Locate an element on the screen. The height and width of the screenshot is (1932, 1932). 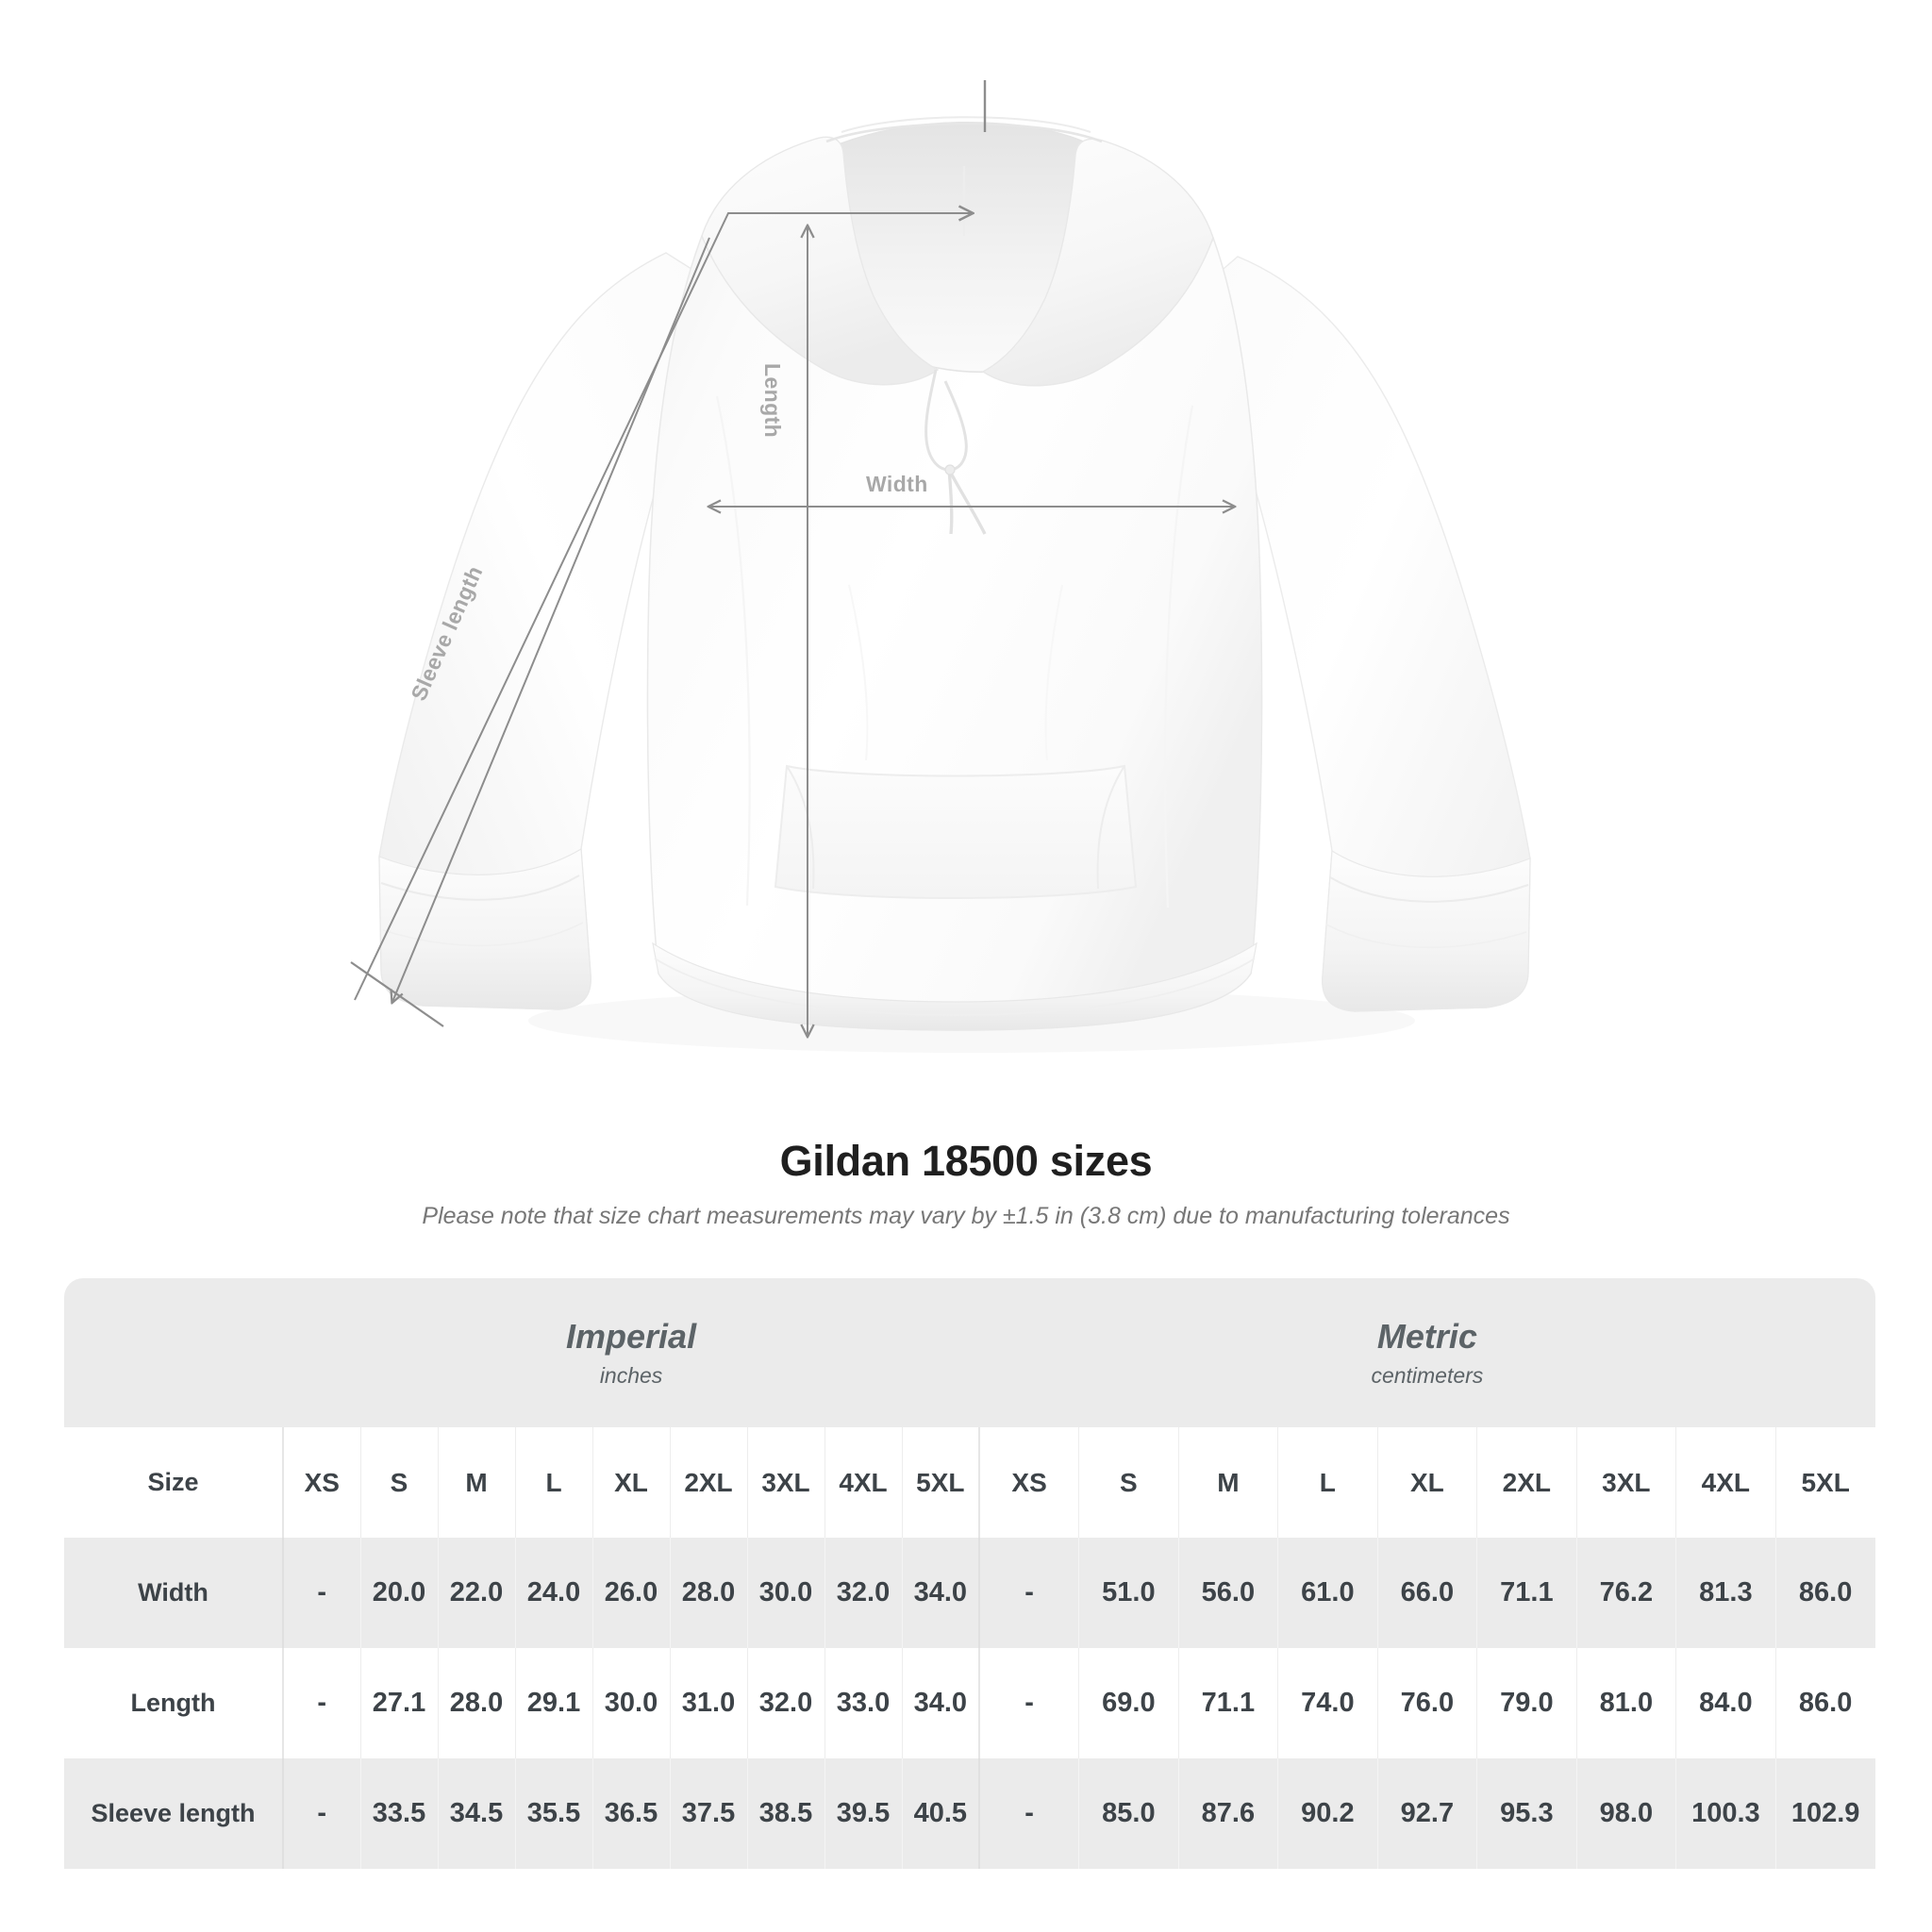
cell-length-imp-5XL: 34.0 is located at coordinates (941, 1703).